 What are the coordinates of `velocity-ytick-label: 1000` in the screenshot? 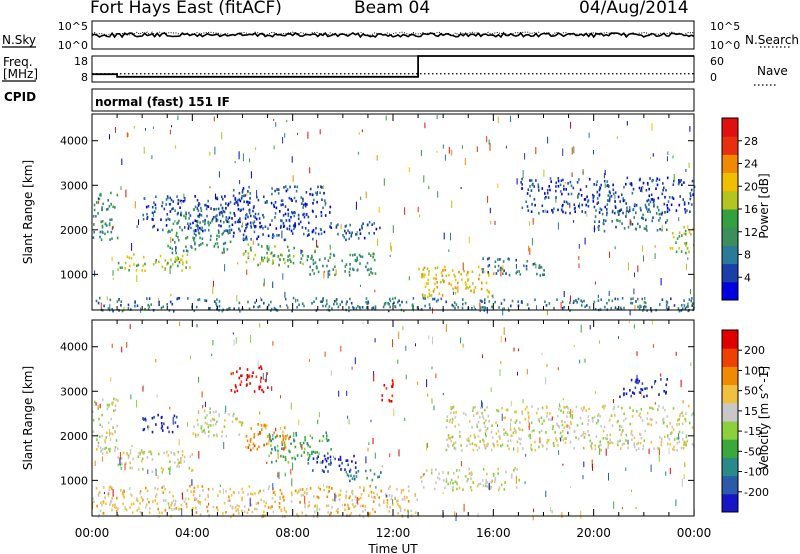 It's located at (74, 480).